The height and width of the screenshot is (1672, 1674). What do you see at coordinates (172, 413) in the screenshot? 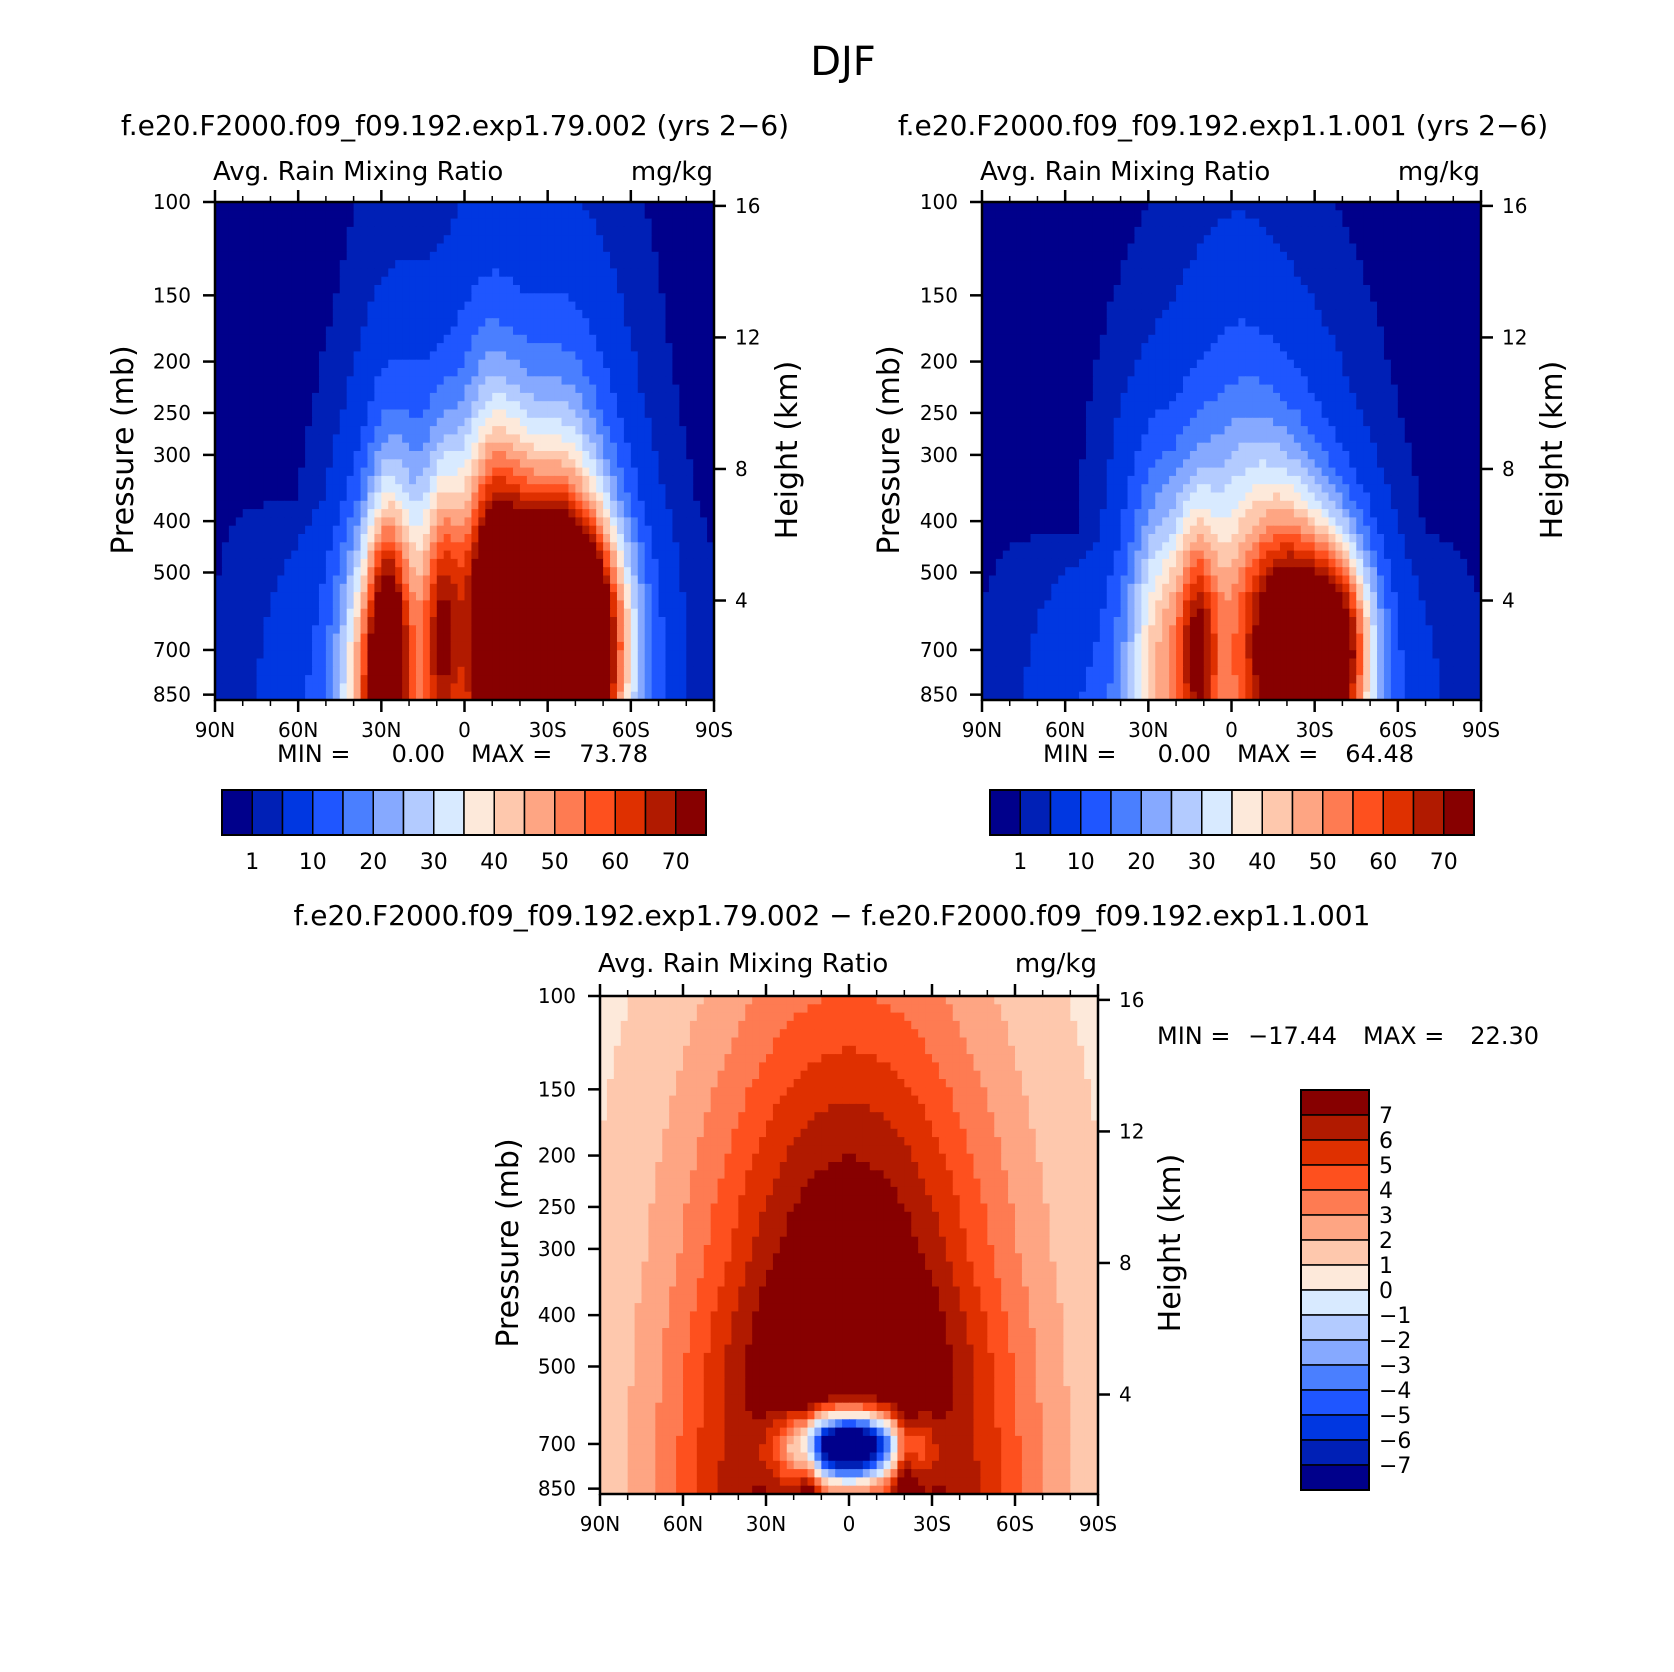
I see `y-tick-label: 250` at bounding box center [172, 413].